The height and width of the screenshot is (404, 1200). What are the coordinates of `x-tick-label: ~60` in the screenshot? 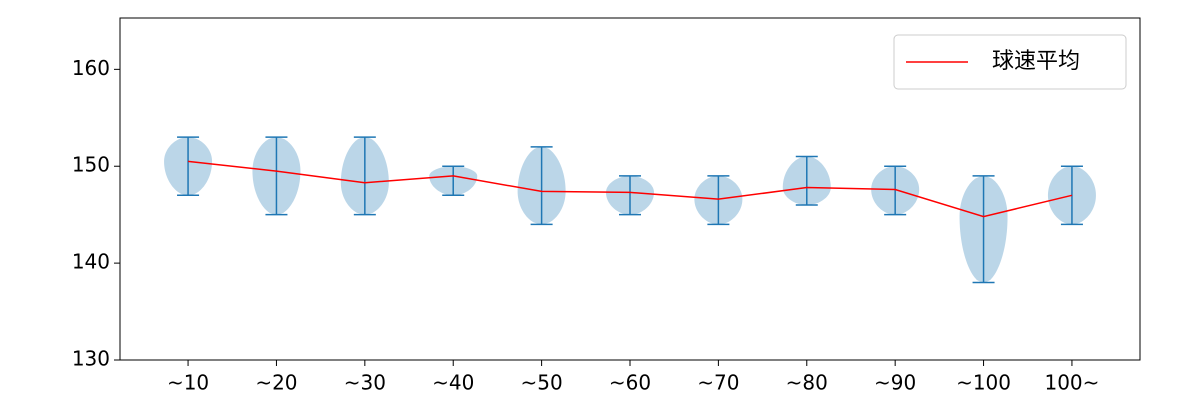 It's located at (630, 383).